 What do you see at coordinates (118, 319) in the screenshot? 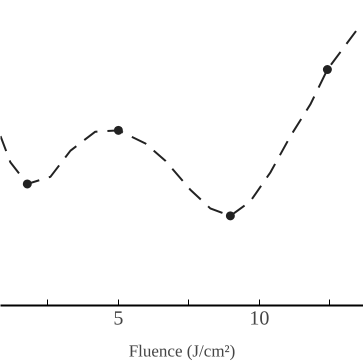
I see `x-tick-label: 5` at bounding box center [118, 319].